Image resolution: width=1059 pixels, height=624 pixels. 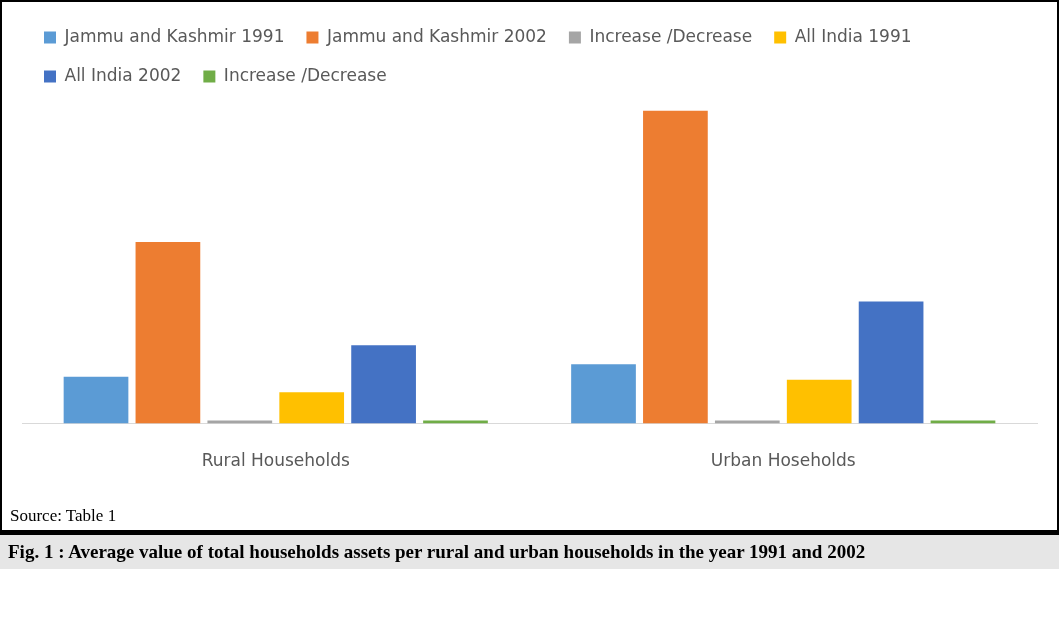 I want to click on text: Fig. 1 : Average value of total households assets per rural and urban households in the year 1991 and 2002, so click(x=529, y=552).